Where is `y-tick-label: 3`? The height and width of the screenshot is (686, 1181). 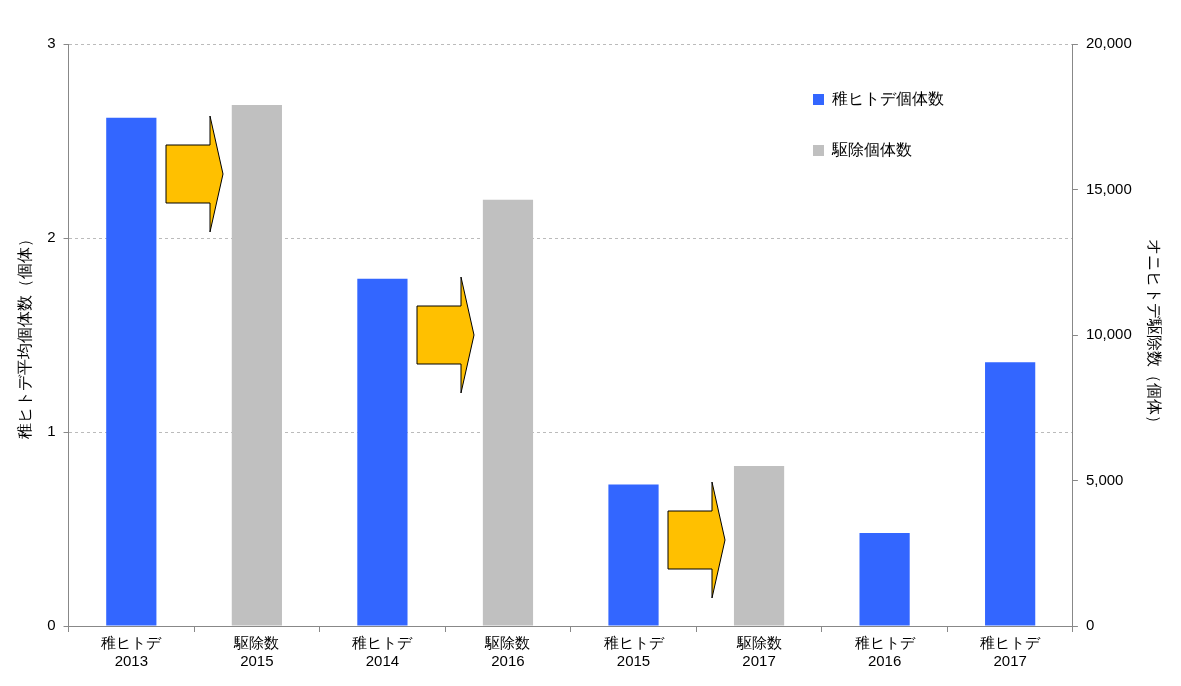
y-tick-label: 3 is located at coordinates (51, 43).